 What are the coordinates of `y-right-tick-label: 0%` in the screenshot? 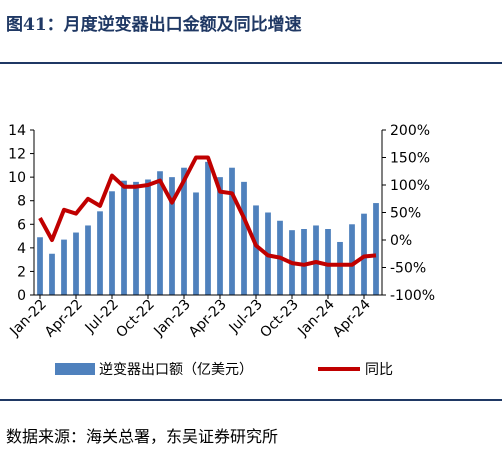 It's located at (401, 241).